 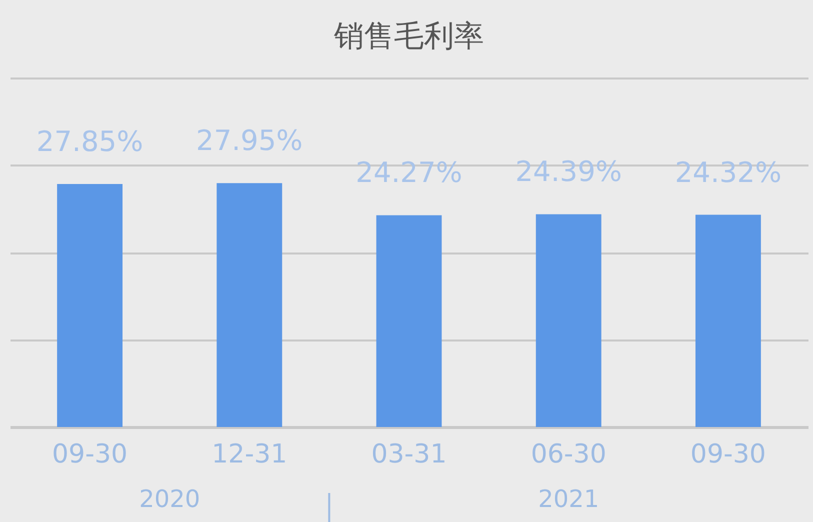 What do you see at coordinates (249, 141) in the screenshot?
I see `data-label: 27.95%` at bounding box center [249, 141].